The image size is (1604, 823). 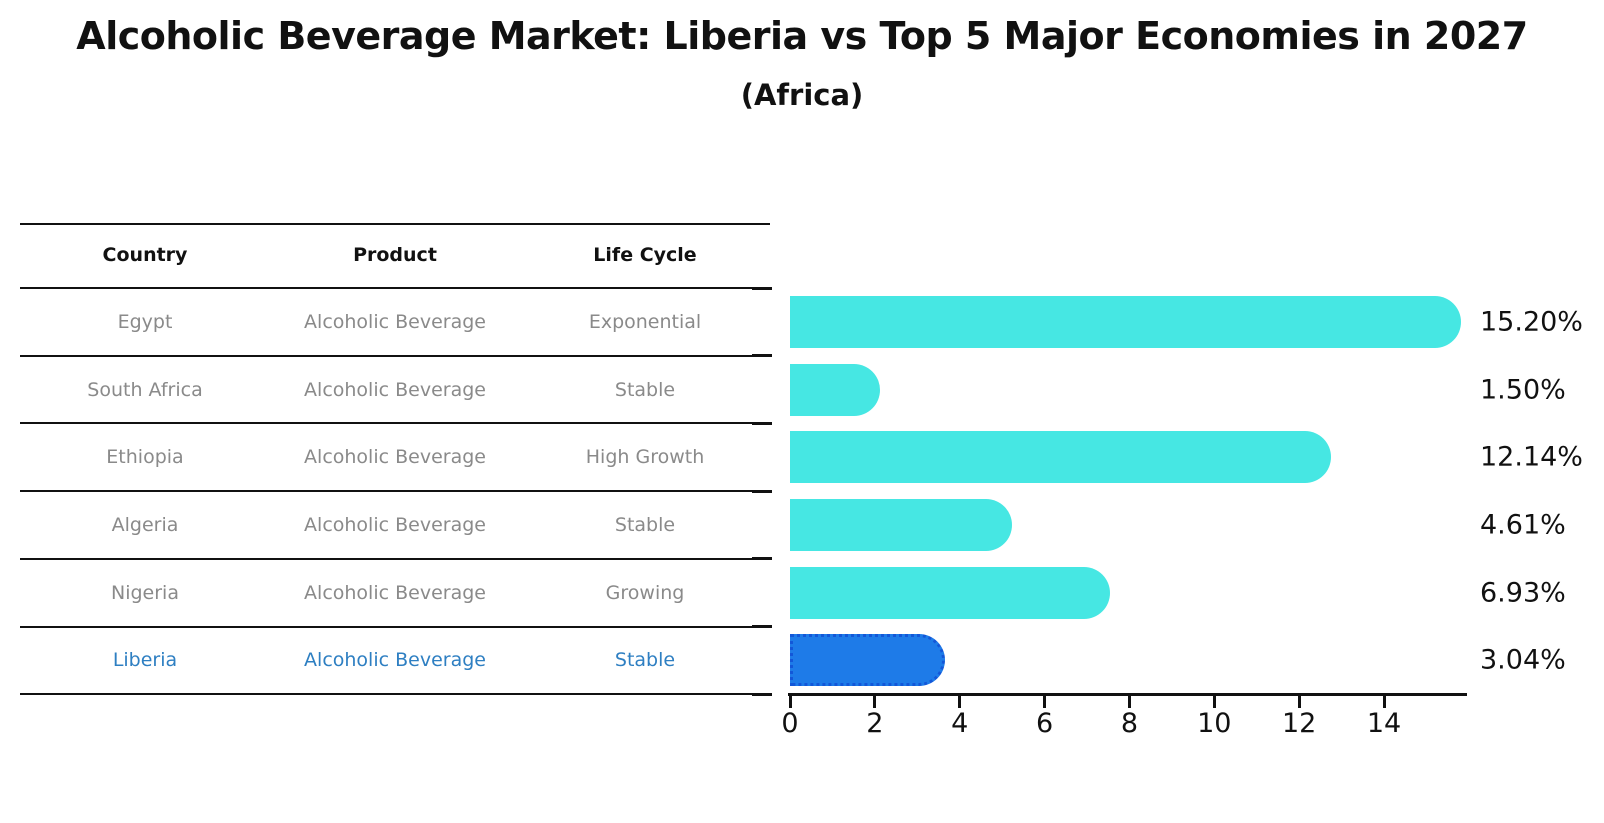 What do you see at coordinates (395, 592) in the screenshot?
I see `table-cell-product-nigeria: Alcoholic Beverage` at bounding box center [395, 592].